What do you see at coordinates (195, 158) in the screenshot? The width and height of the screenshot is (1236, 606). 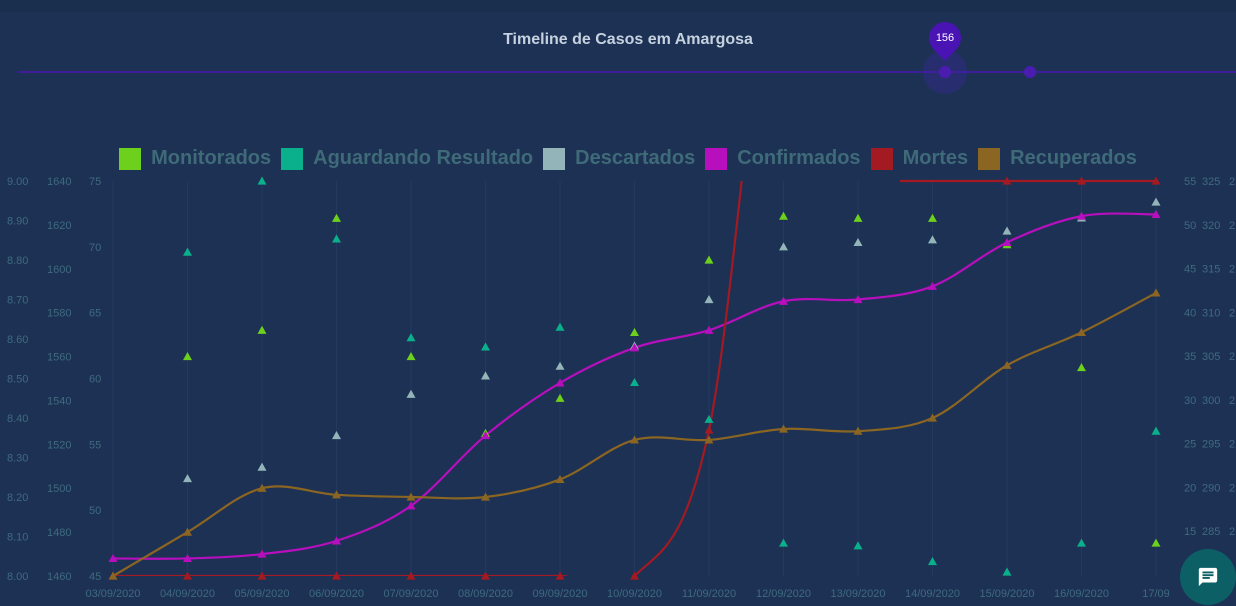 I see `legend-item-monitorados: Monitorados` at bounding box center [195, 158].